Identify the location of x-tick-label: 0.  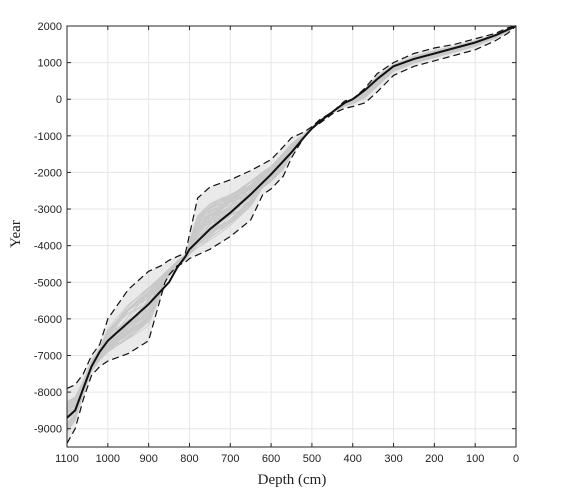
(516, 459).